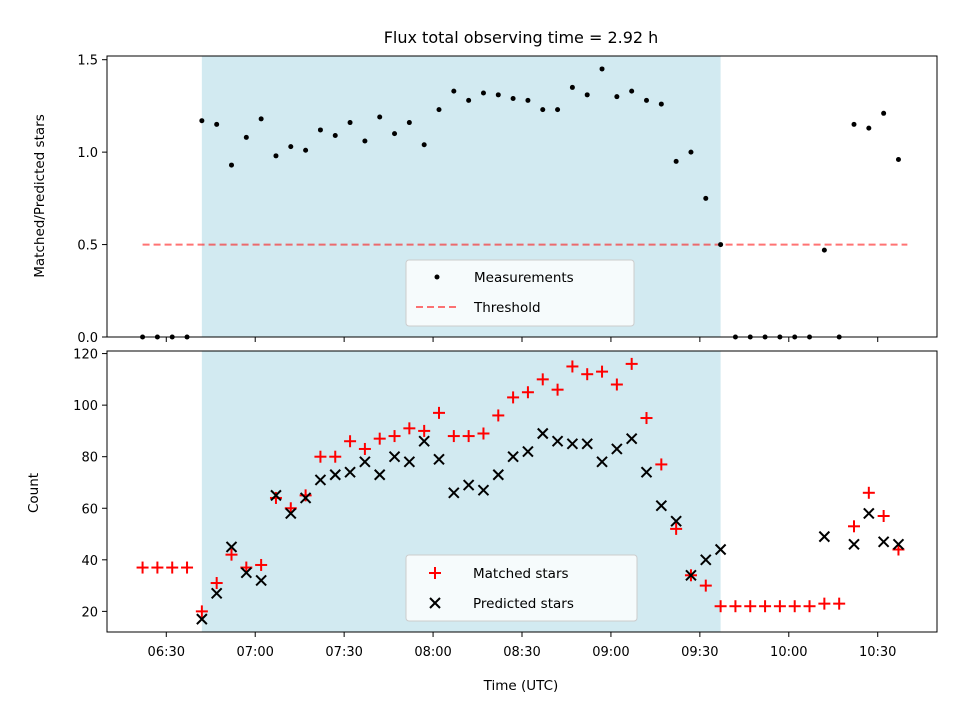 The width and height of the screenshot is (960, 720). What do you see at coordinates (507, 308) in the screenshot?
I see `legend-threshold-label: Threshold` at bounding box center [507, 308].